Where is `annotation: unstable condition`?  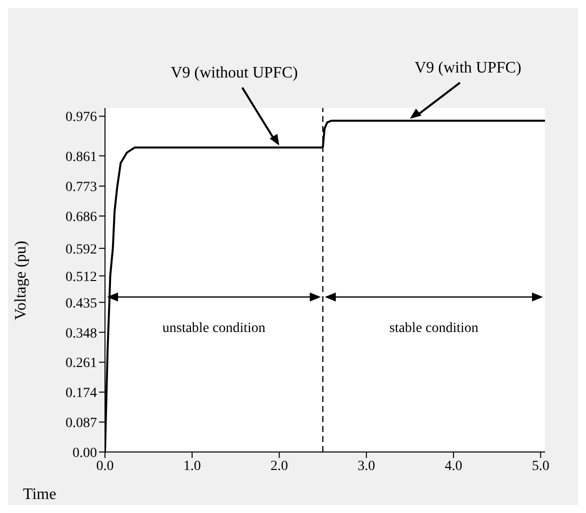 annotation: unstable condition is located at coordinates (214, 328).